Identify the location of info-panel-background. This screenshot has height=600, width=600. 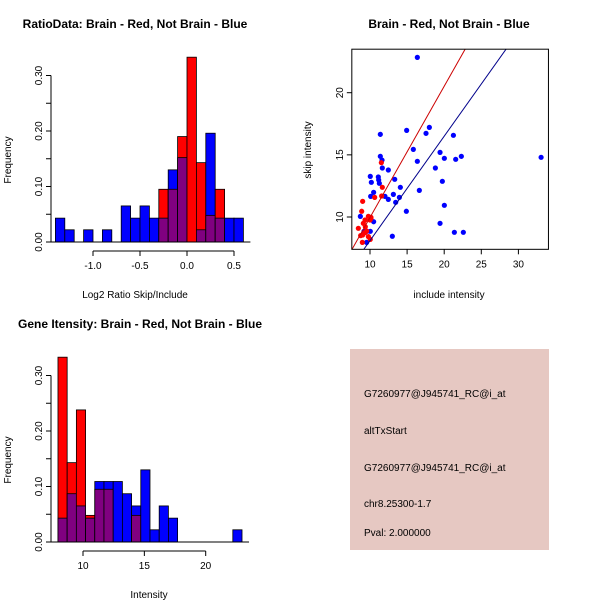
(449, 449).